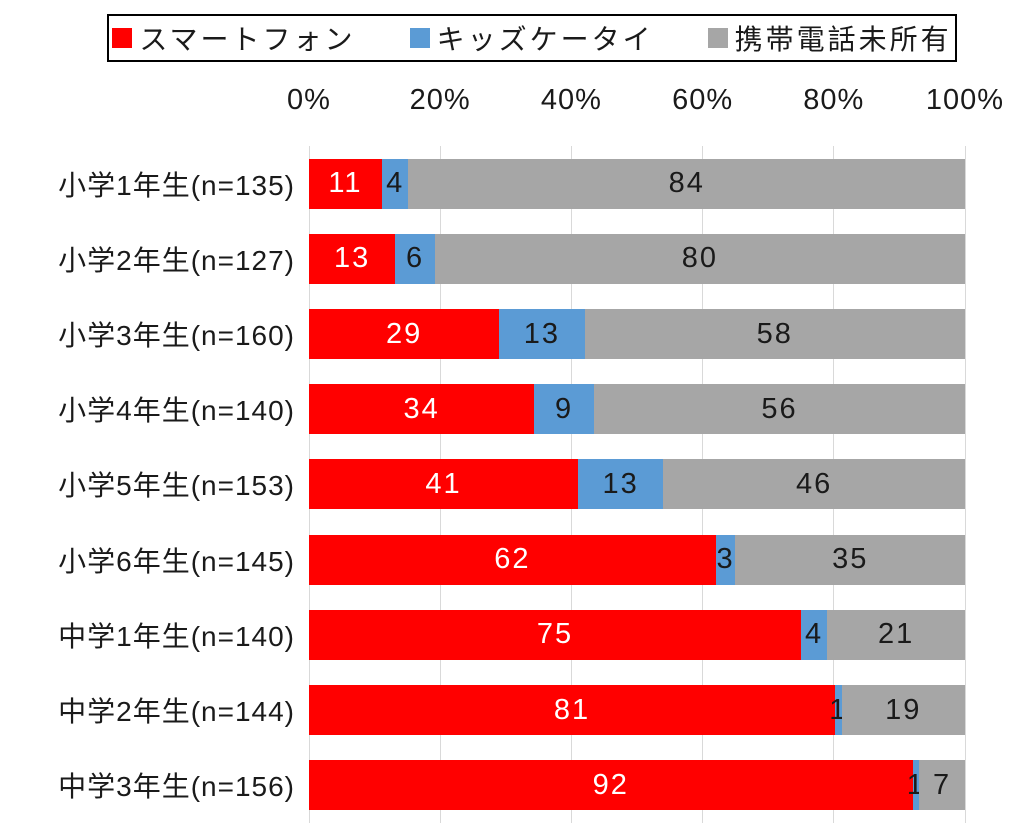 This screenshot has height=837, width=1024. I want to click on axis-tick-label: 60%, so click(703, 100).